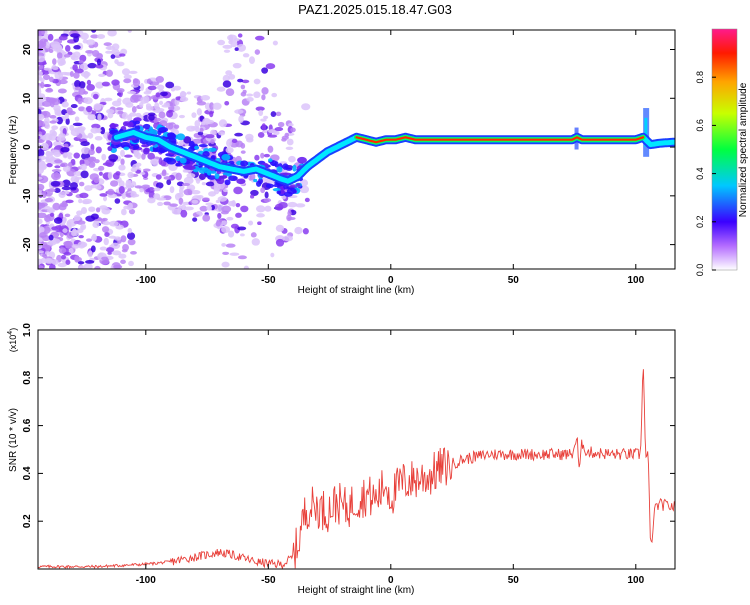  Describe the element at coordinates (700, 270) in the screenshot. I see `colorbar-tick-label: 0.0` at that location.